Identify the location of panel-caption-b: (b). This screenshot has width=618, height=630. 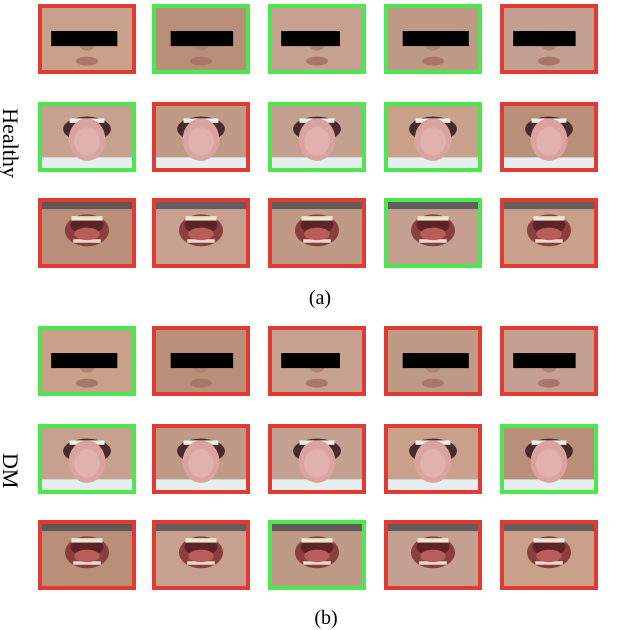
(326, 618).